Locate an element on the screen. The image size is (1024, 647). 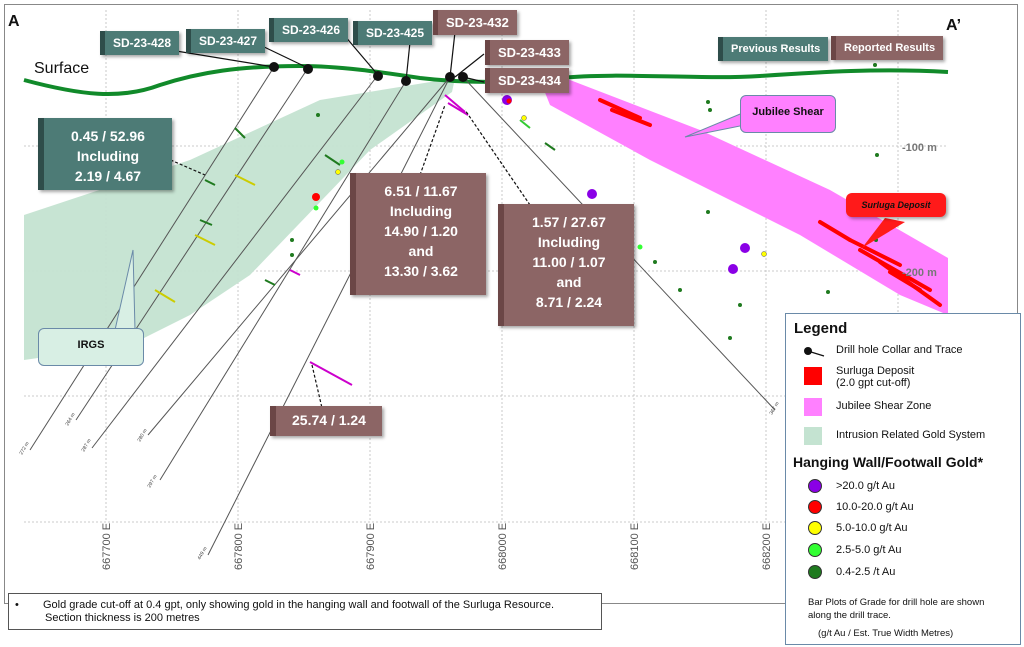
surface-label: Surface is located at coordinates (61, 68).